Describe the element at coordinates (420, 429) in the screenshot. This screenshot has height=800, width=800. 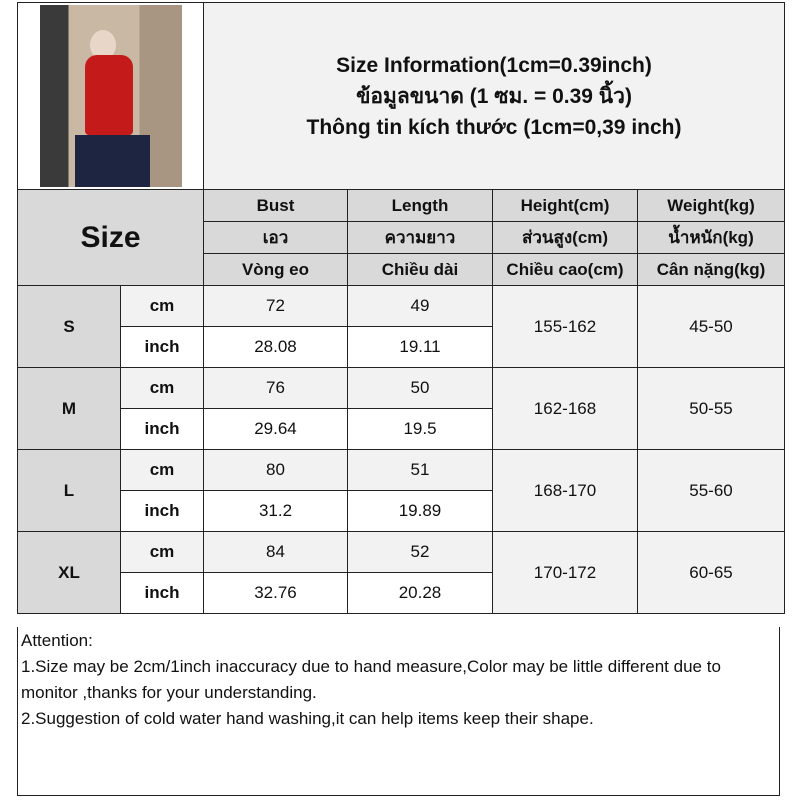
I see `length-inch: 19.5` at that location.